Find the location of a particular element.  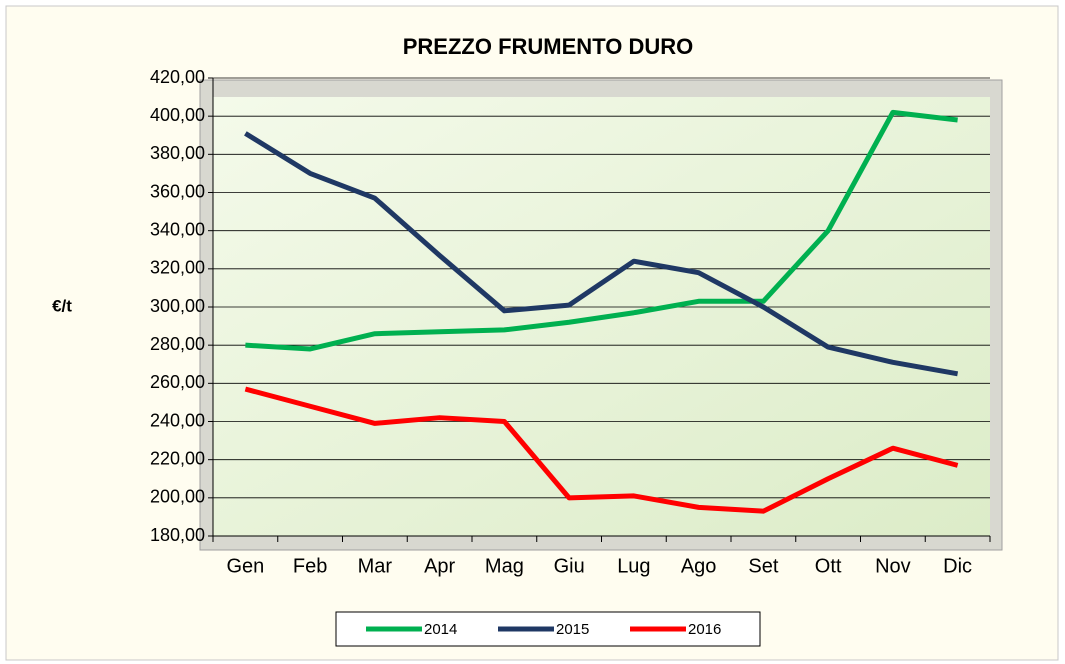

y-tick-label: 400,00 is located at coordinates (177, 115).